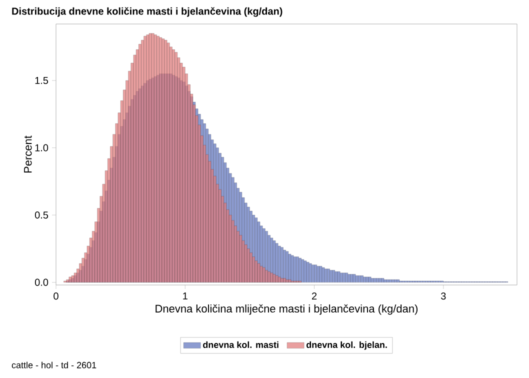 Image resolution: width=529 pixels, height=378 pixels. What do you see at coordinates (314, 296) in the screenshot?
I see `x-tick-label: 2` at bounding box center [314, 296].